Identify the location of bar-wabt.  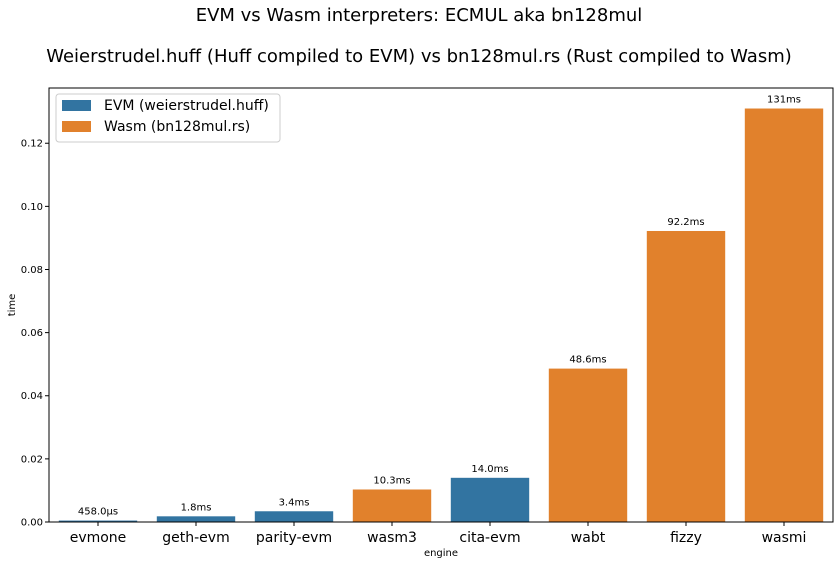
(588, 445).